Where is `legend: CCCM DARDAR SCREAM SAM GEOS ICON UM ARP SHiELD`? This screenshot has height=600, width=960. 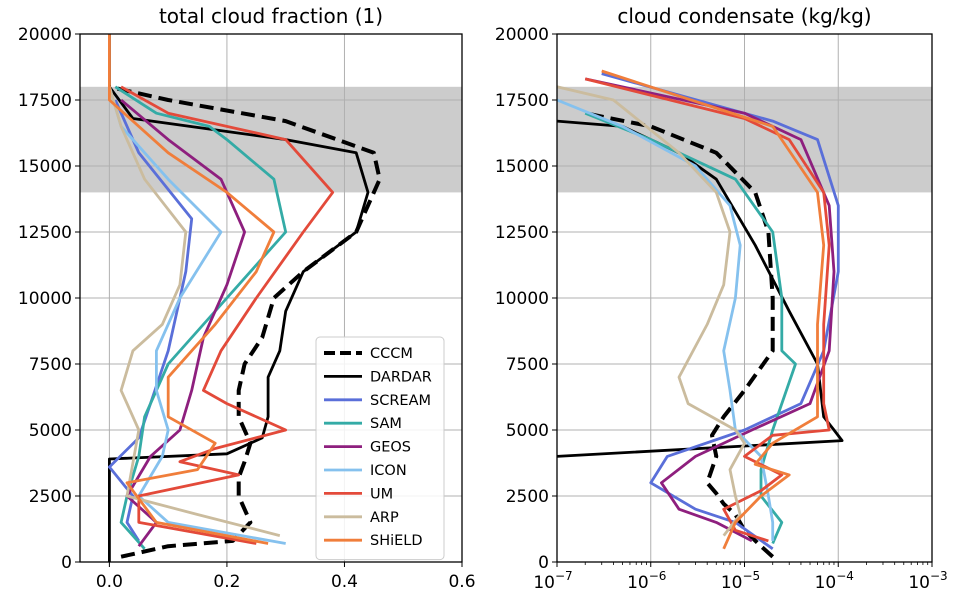
legend: CCCM DARDAR SCREAM SAM GEOS ICON UM ARP SHiELD is located at coordinates (380, 448).